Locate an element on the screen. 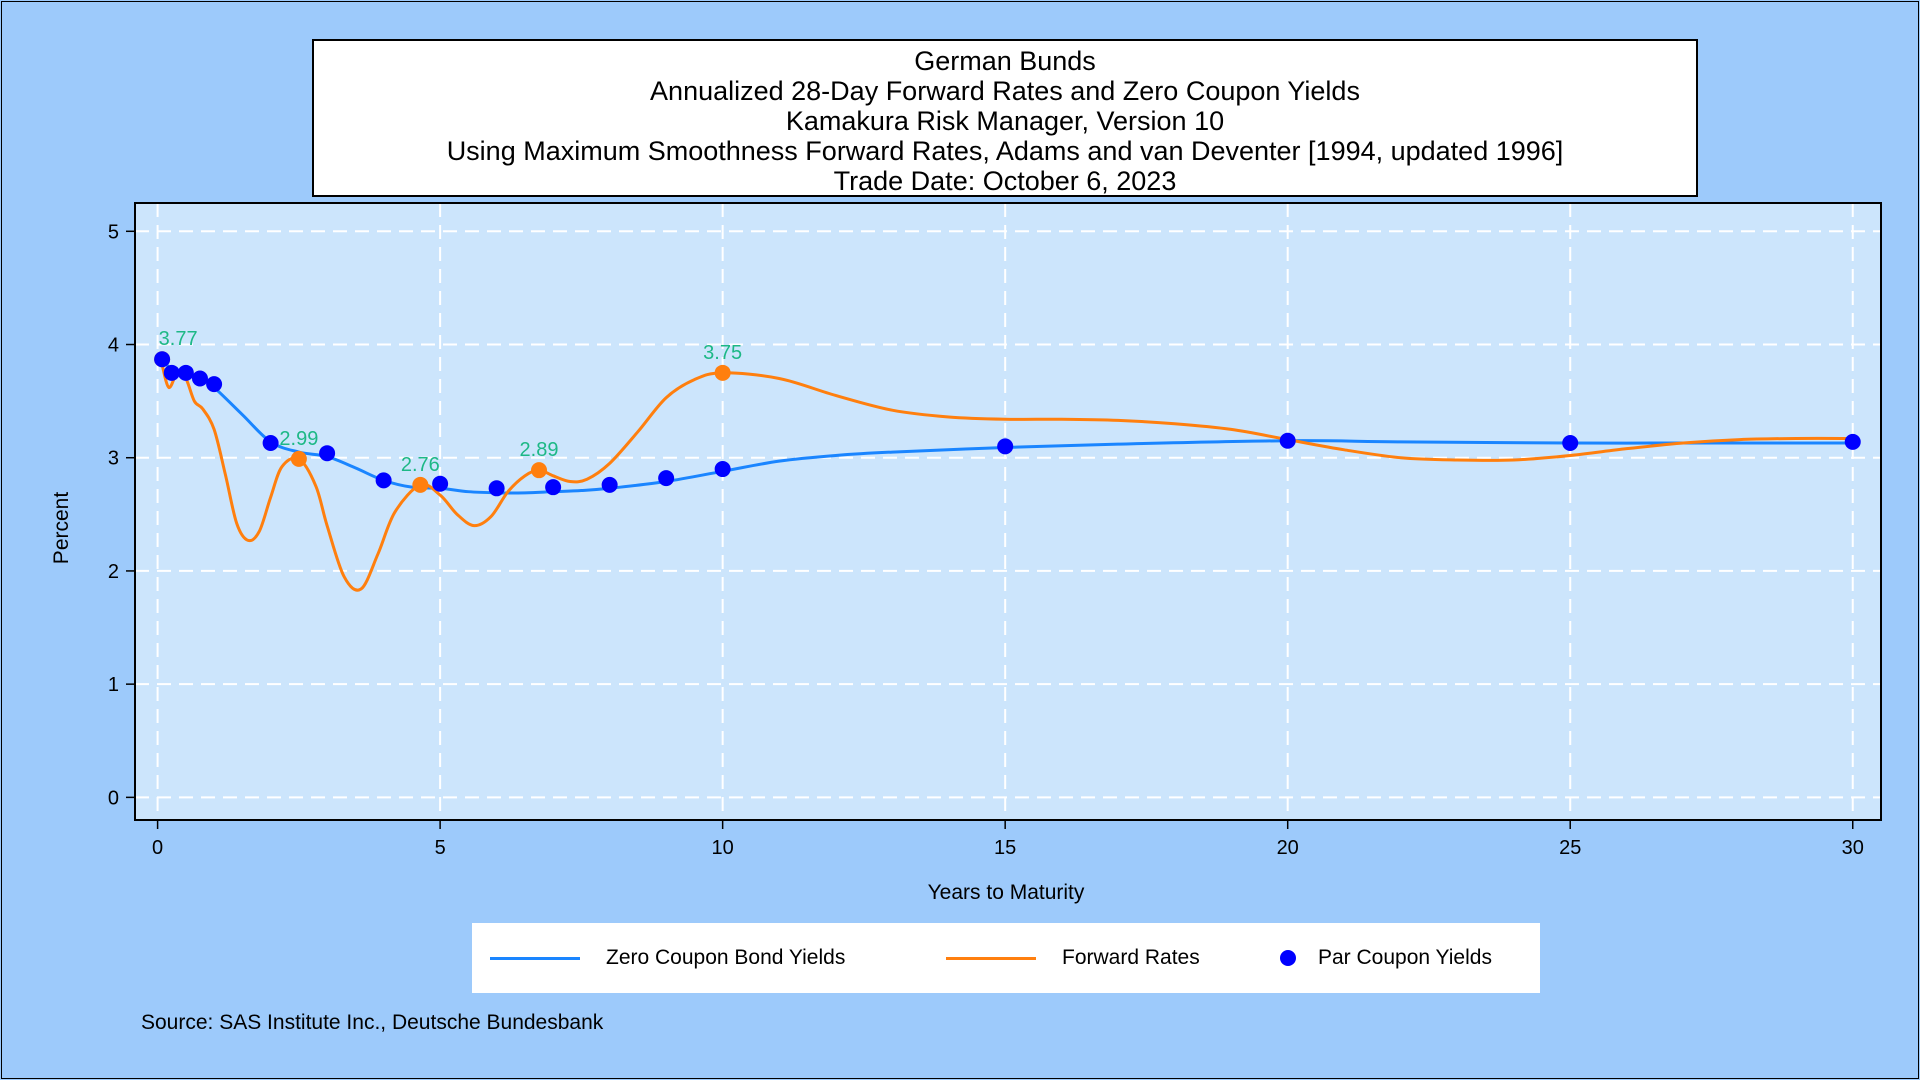 Image resolution: width=1920 pixels, height=1080 pixels. series-line-zero-coupon-bond-yields is located at coordinates (1006, 426).